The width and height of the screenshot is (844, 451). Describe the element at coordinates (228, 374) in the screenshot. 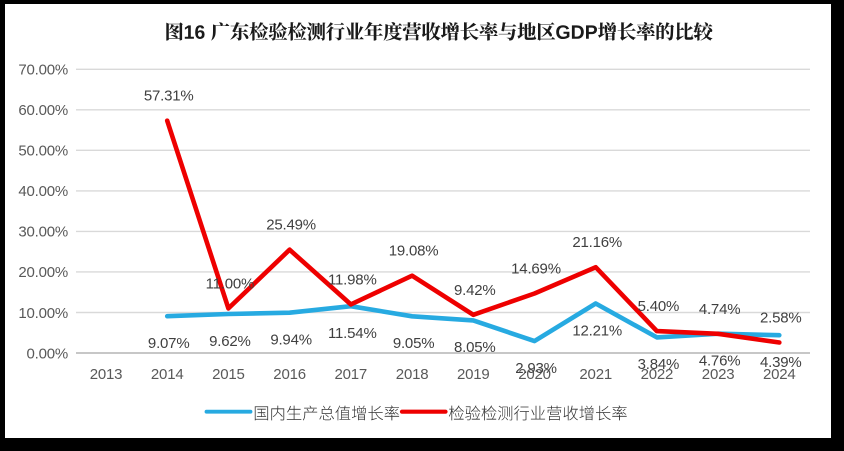

I see `svg-text: 2015` at that location.